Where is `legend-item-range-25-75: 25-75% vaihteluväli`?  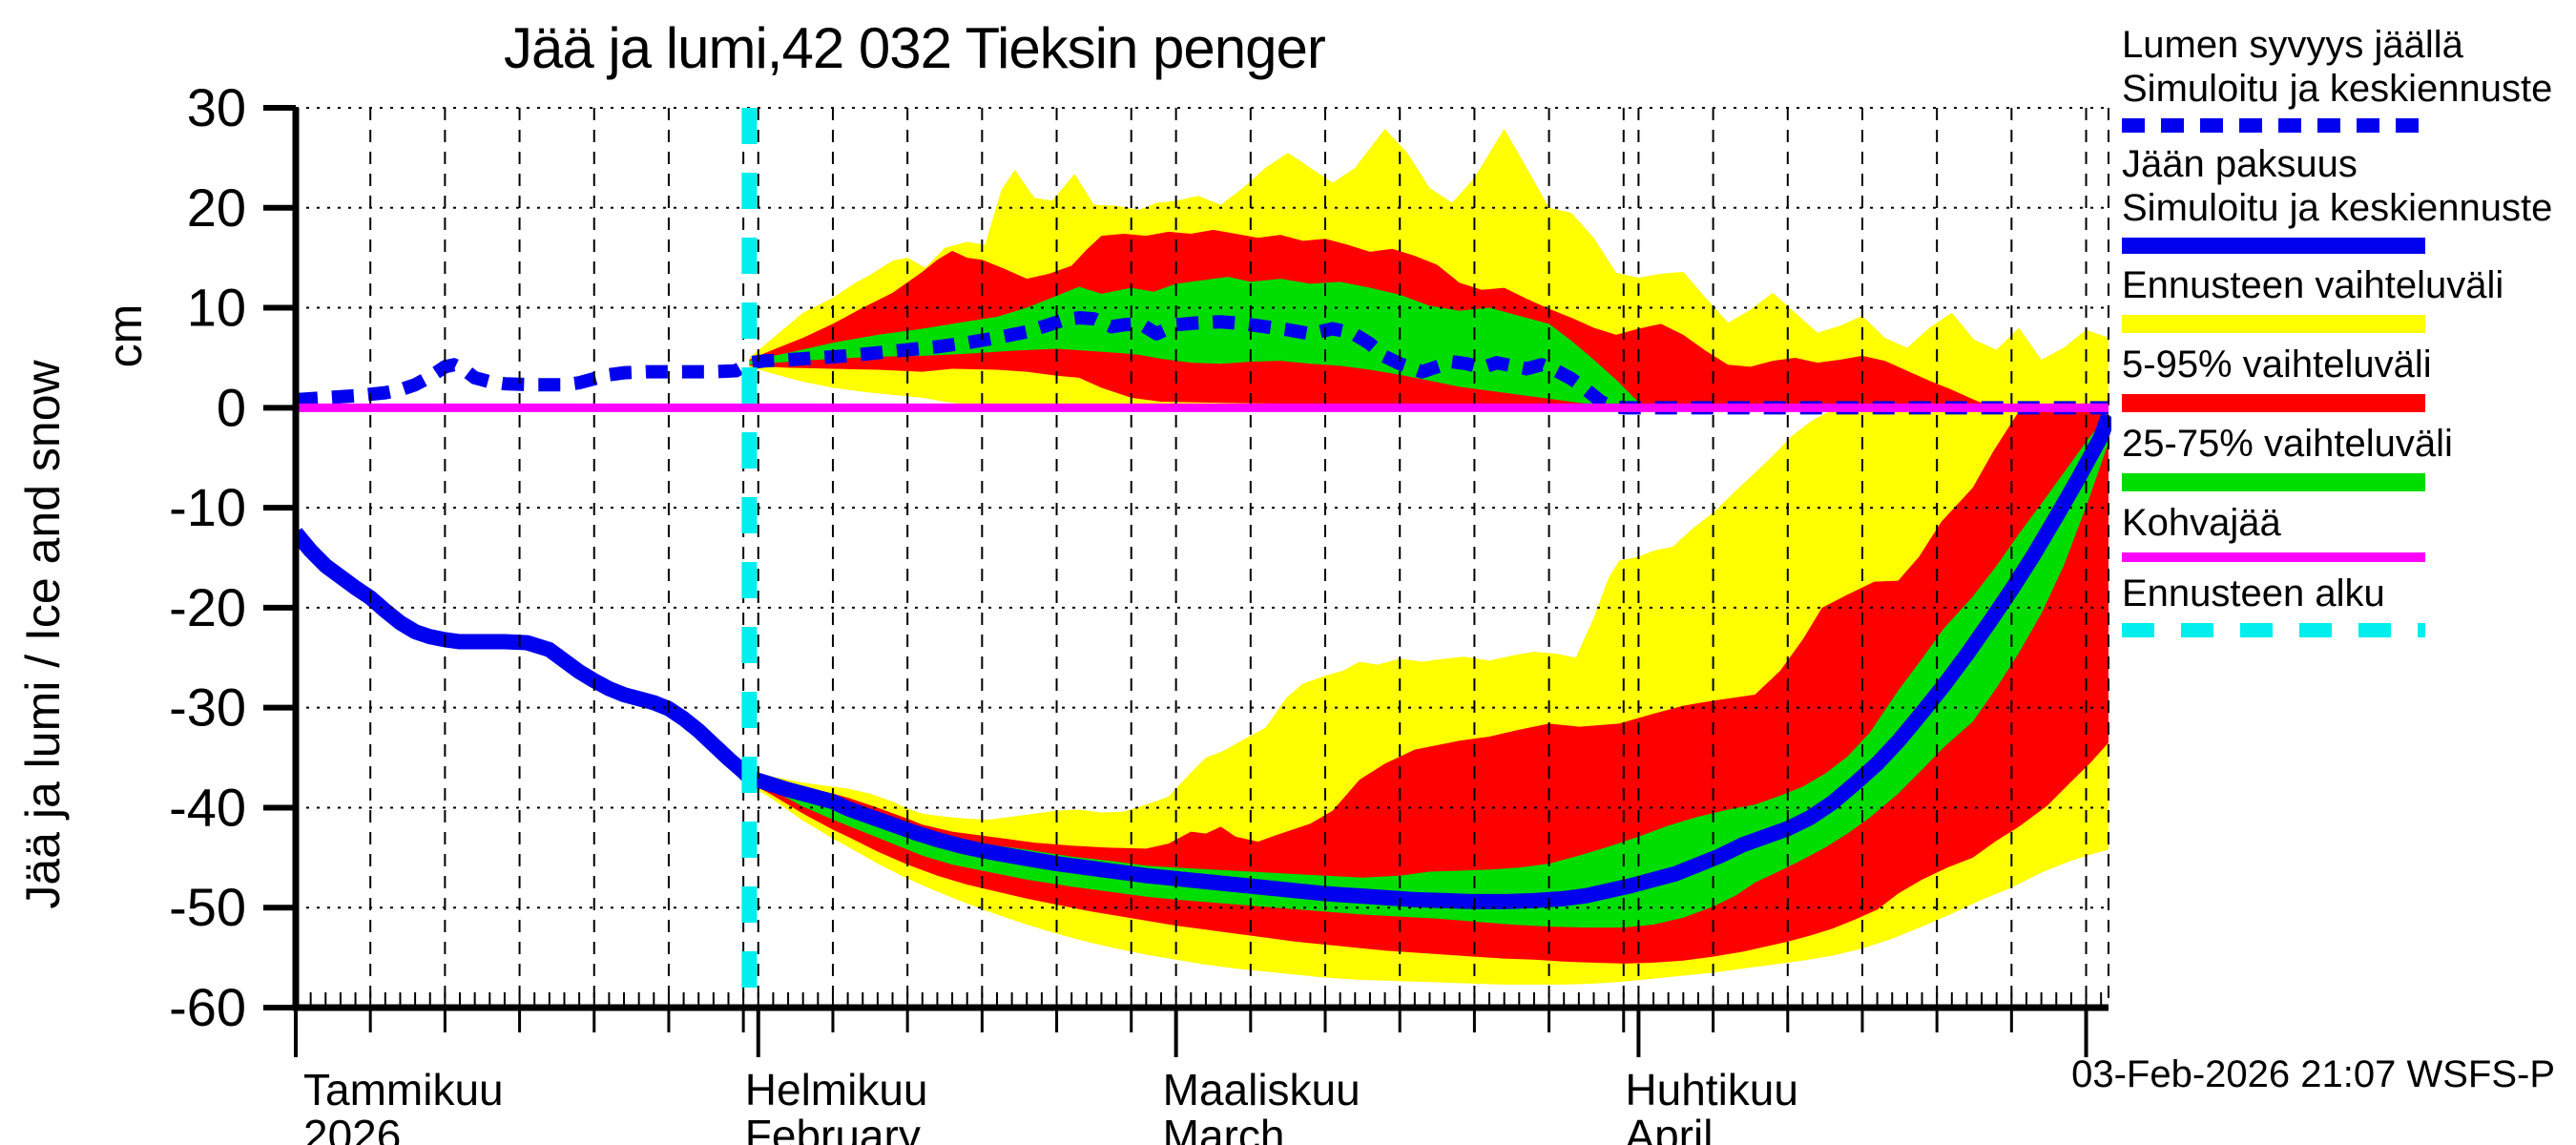
legend-item-range-25-75: 25-75% vaihteluväli is located at coordinates (2346, 457).